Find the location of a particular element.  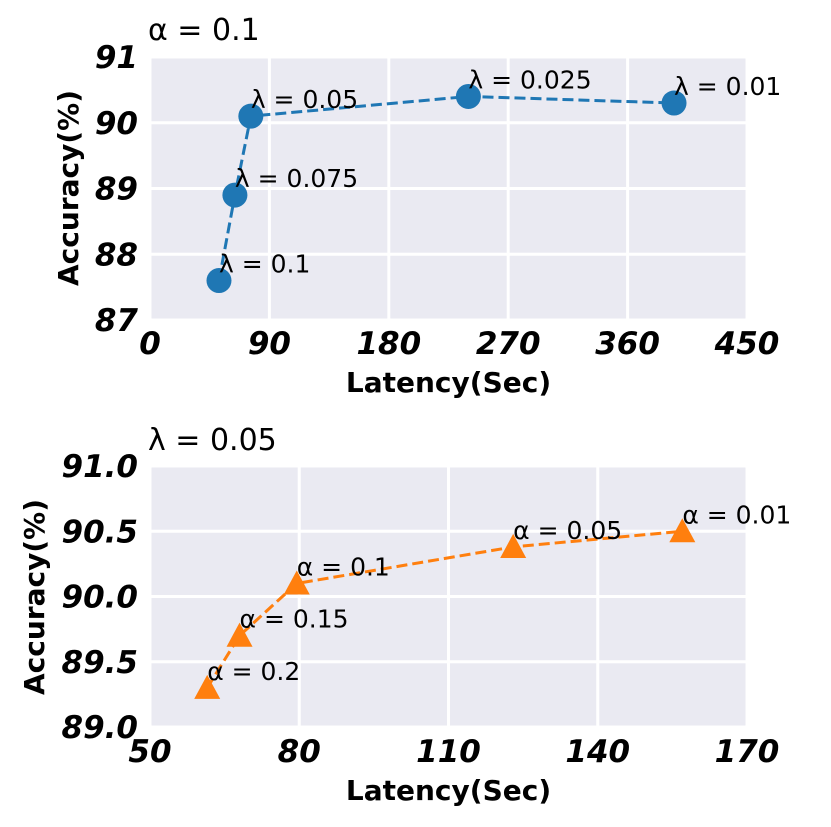

point-annotation: λ = 0.05 is located at coordinates (304, 99).